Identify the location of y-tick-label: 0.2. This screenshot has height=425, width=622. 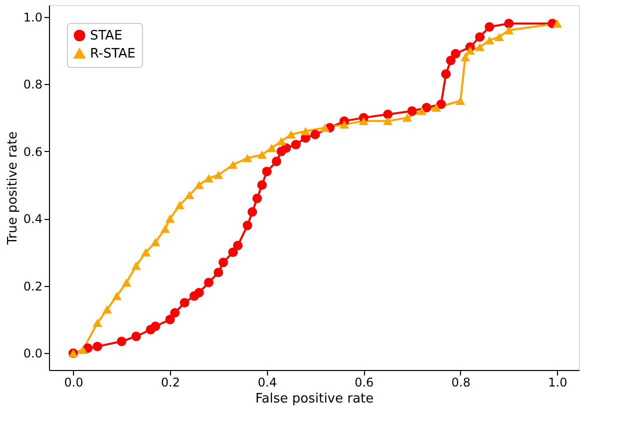
(32, 286).